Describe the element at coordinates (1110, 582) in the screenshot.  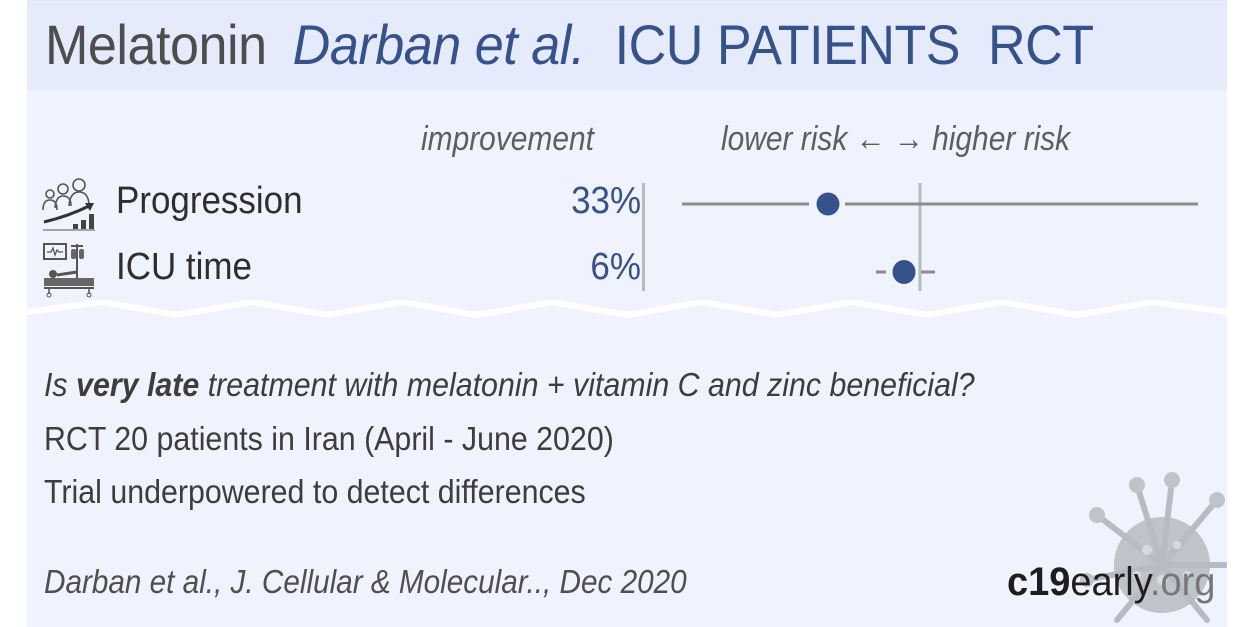
I see `brand-logo: c19early.org` at that location.